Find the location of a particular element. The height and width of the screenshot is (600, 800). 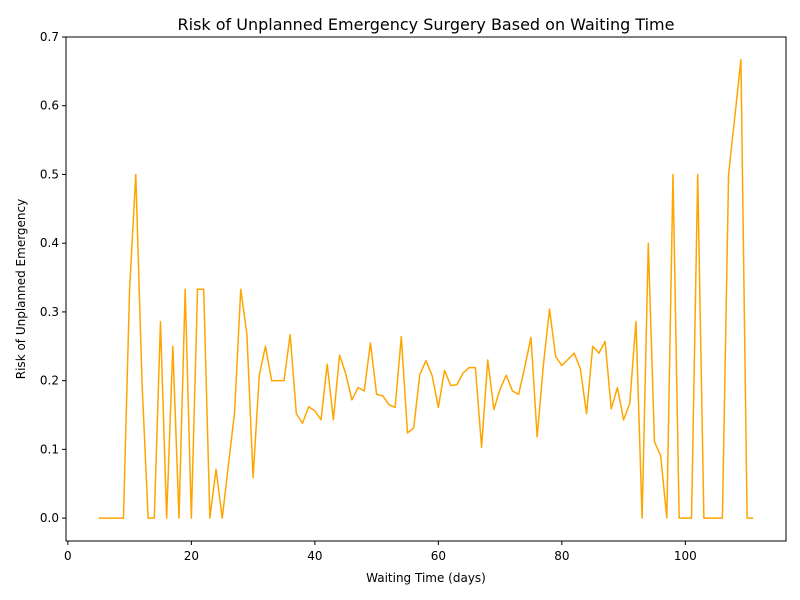

y-tick-label: 0.1 is located at coordinates (49, 449).